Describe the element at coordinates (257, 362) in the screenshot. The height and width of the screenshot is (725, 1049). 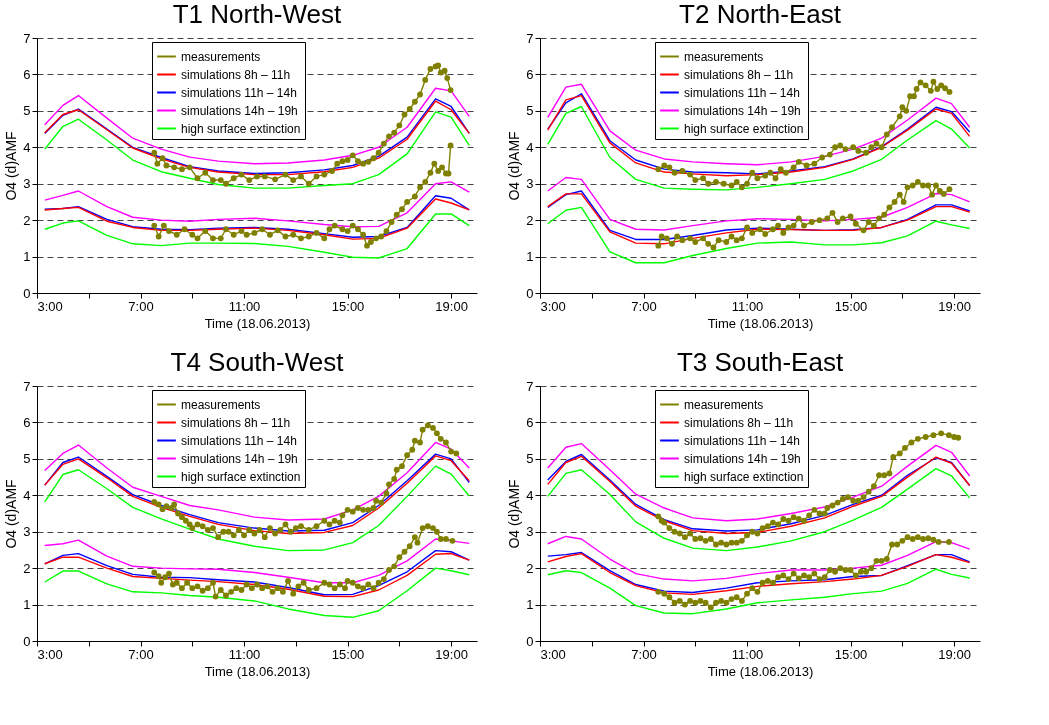
I see `chart-title: T4 South-West` at that location.